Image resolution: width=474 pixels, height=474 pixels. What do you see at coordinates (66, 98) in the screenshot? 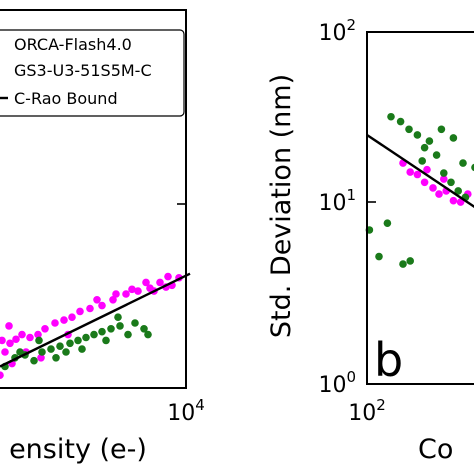
I see `legend-bound-label: C-Rao Bound` at bounding box center [66, 98].